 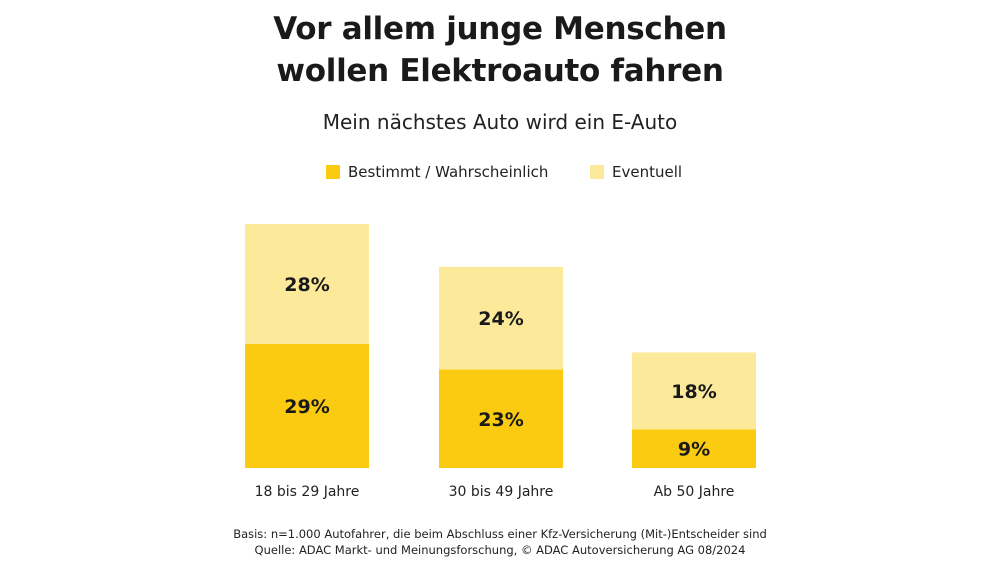 I want to click on data-label-bestimmt-2: 23%, so click(x=500, y=420).